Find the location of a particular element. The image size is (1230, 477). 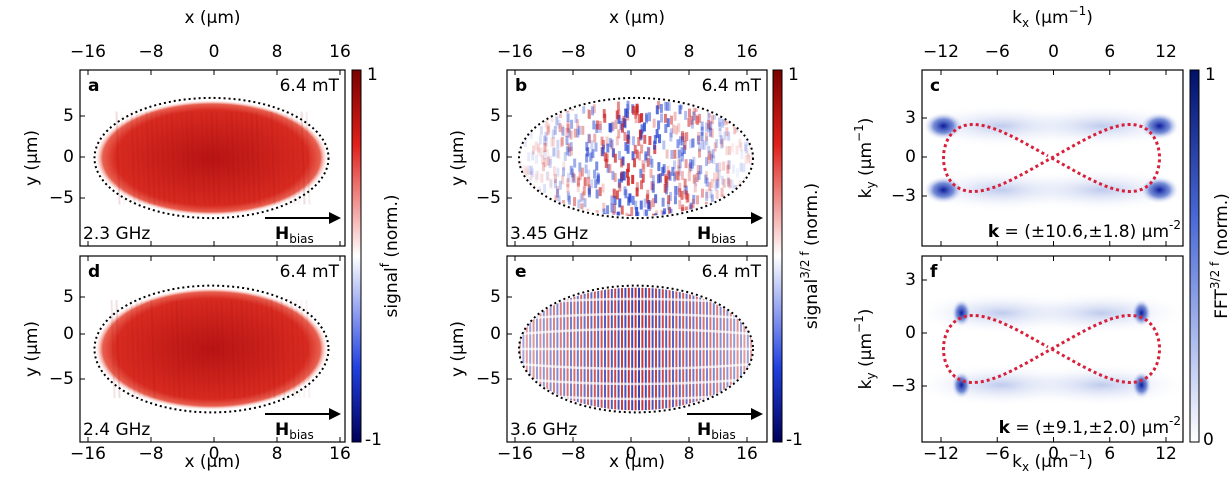

text-part: -2 is located at coordinates (1175, 225).